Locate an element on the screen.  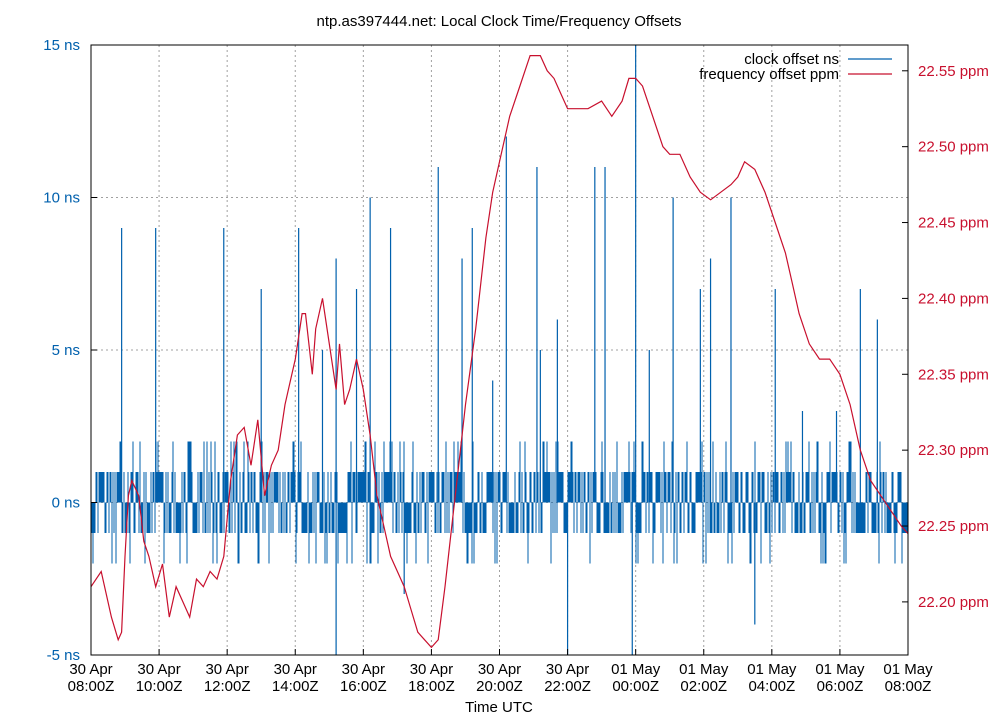
y1-tick-label: 10 ns is located at coordinates (61, 198).